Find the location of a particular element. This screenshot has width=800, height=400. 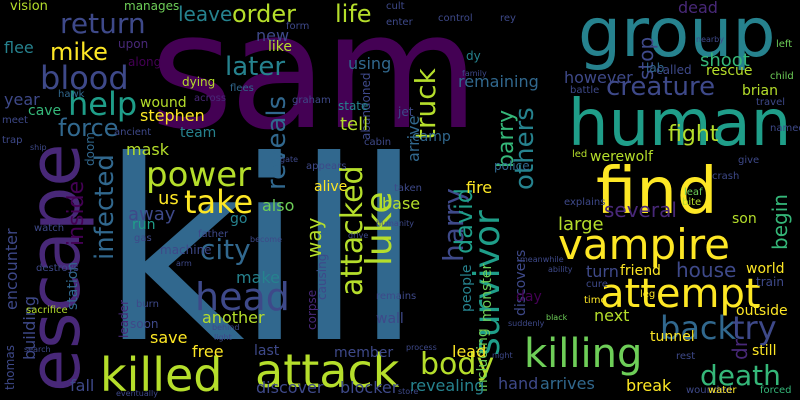

word-break: break is located at coordinates (649, 385).